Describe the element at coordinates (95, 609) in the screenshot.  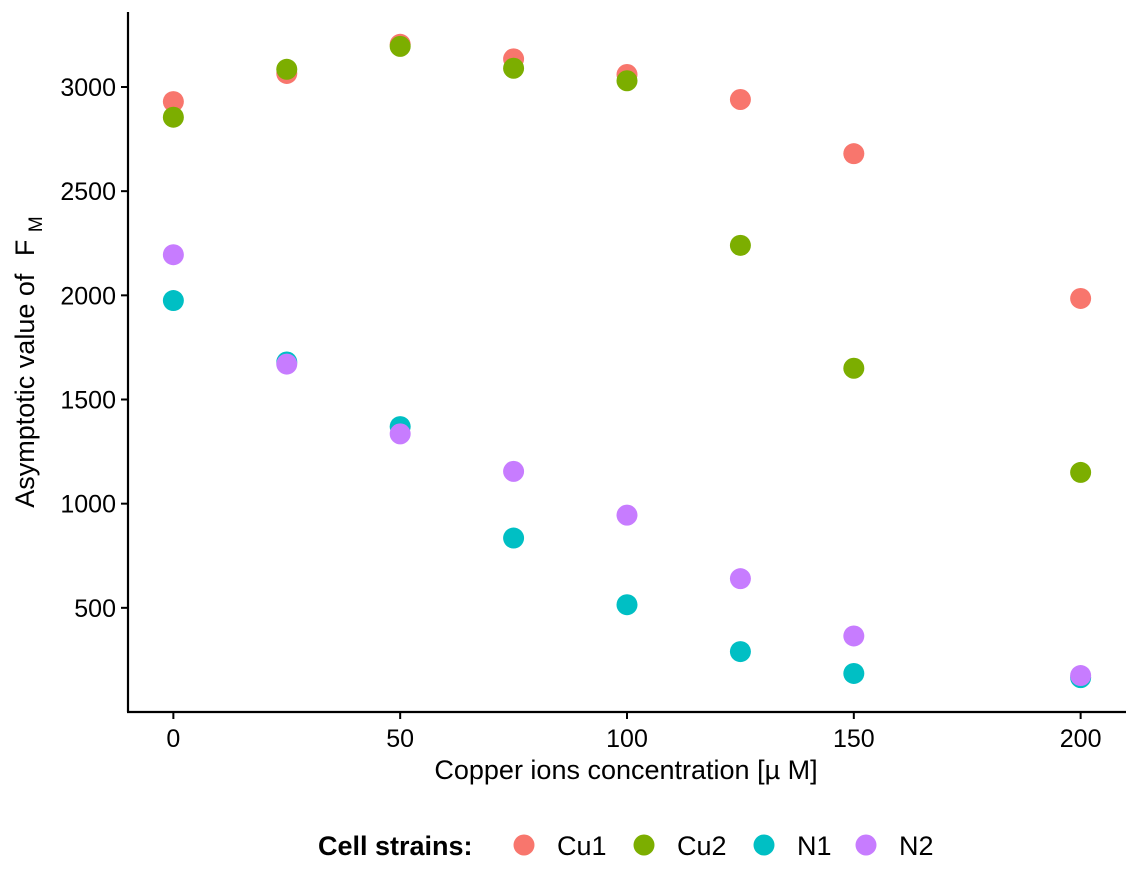
I see `y-tick-label: 500` at that location.